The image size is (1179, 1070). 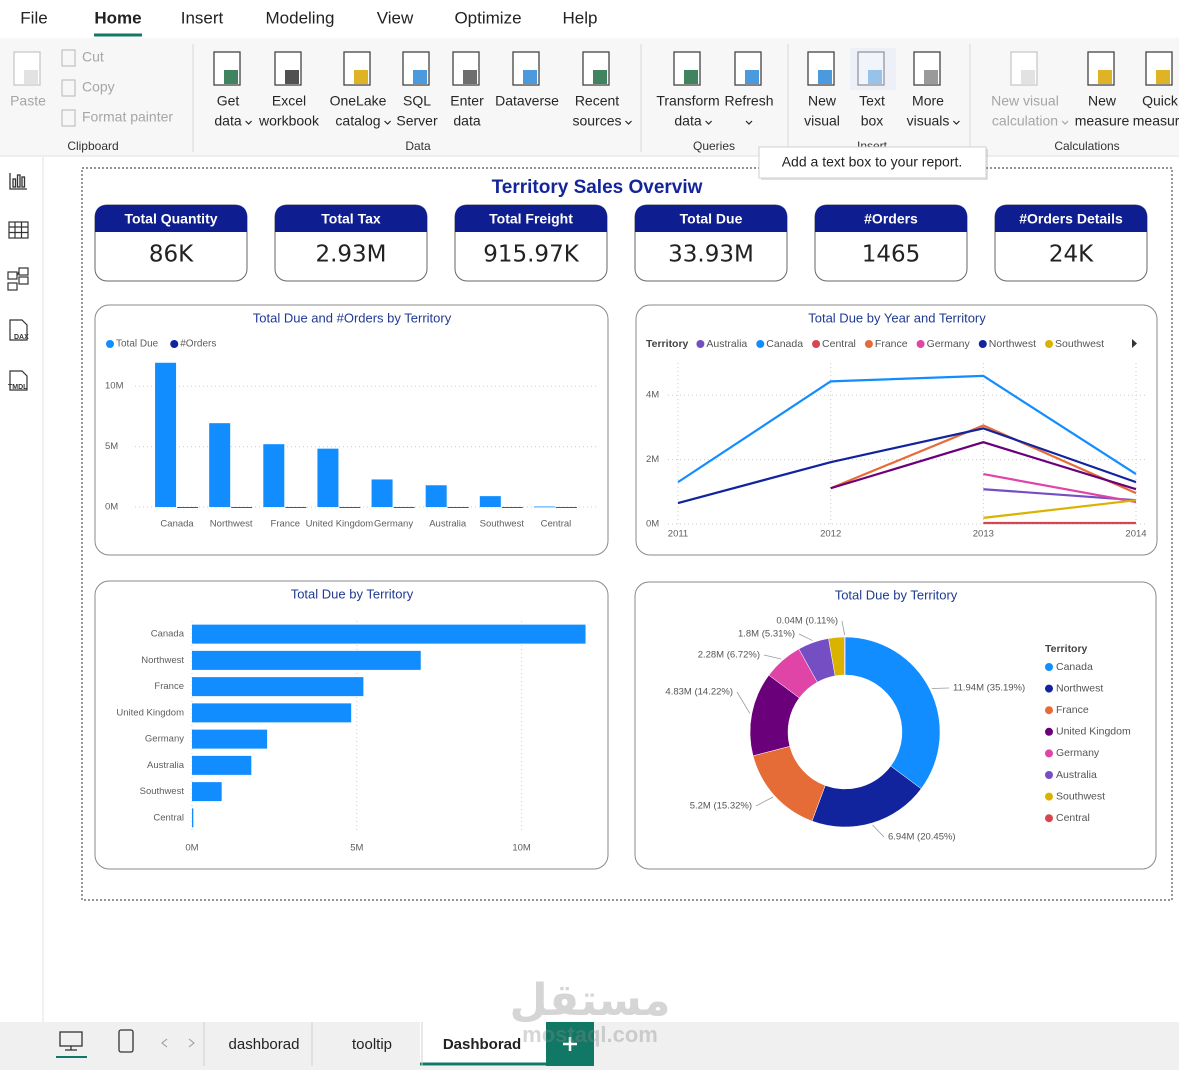 What do you see at coordinates (164, 1043) in the screenshot?
I see `scroll-left` at bounding box center [164, 1043].